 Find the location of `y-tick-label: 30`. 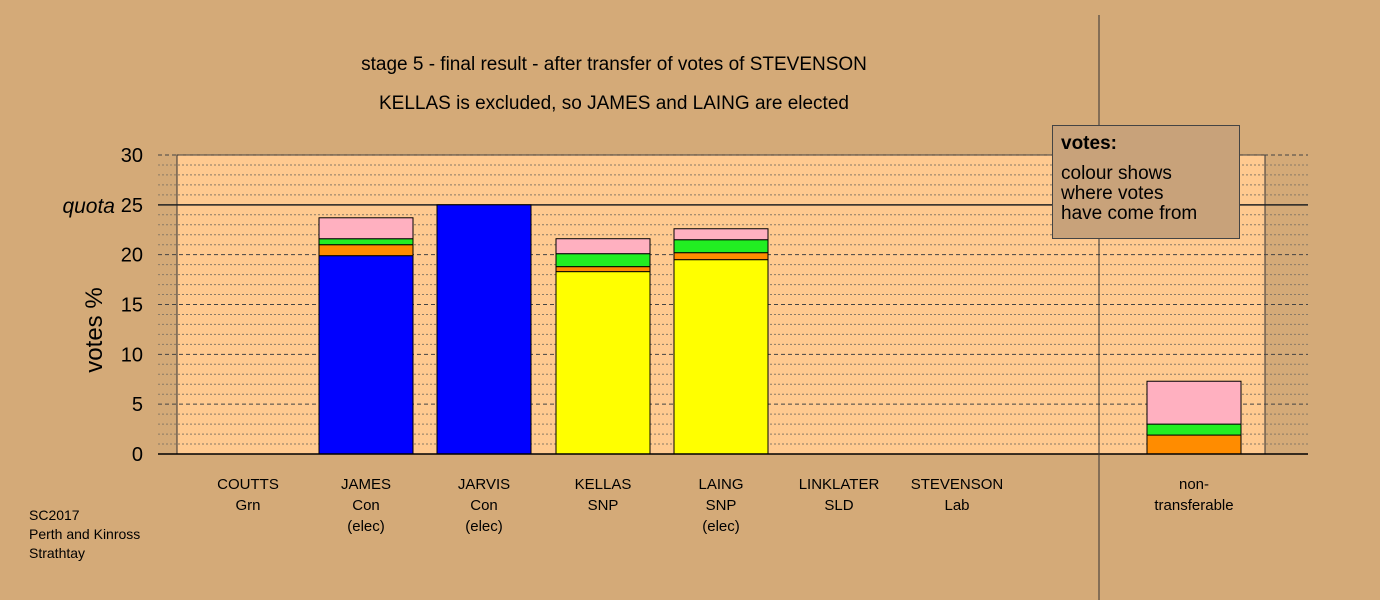

y-tick-label: 30 is located at coordinates (132, 156).